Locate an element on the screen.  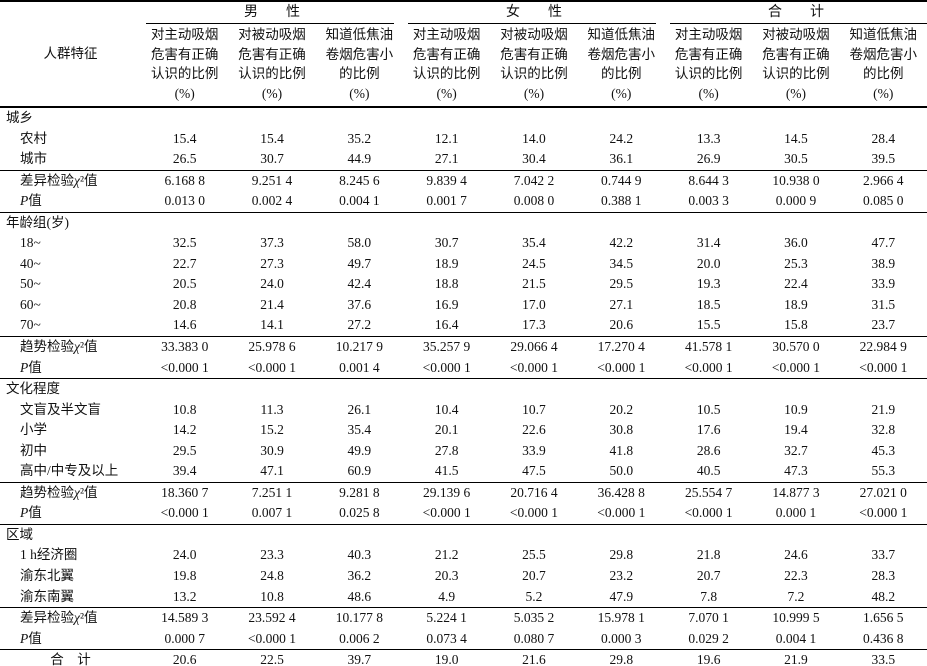
value-cell: 14.2 is located at coordinates (184, 430).